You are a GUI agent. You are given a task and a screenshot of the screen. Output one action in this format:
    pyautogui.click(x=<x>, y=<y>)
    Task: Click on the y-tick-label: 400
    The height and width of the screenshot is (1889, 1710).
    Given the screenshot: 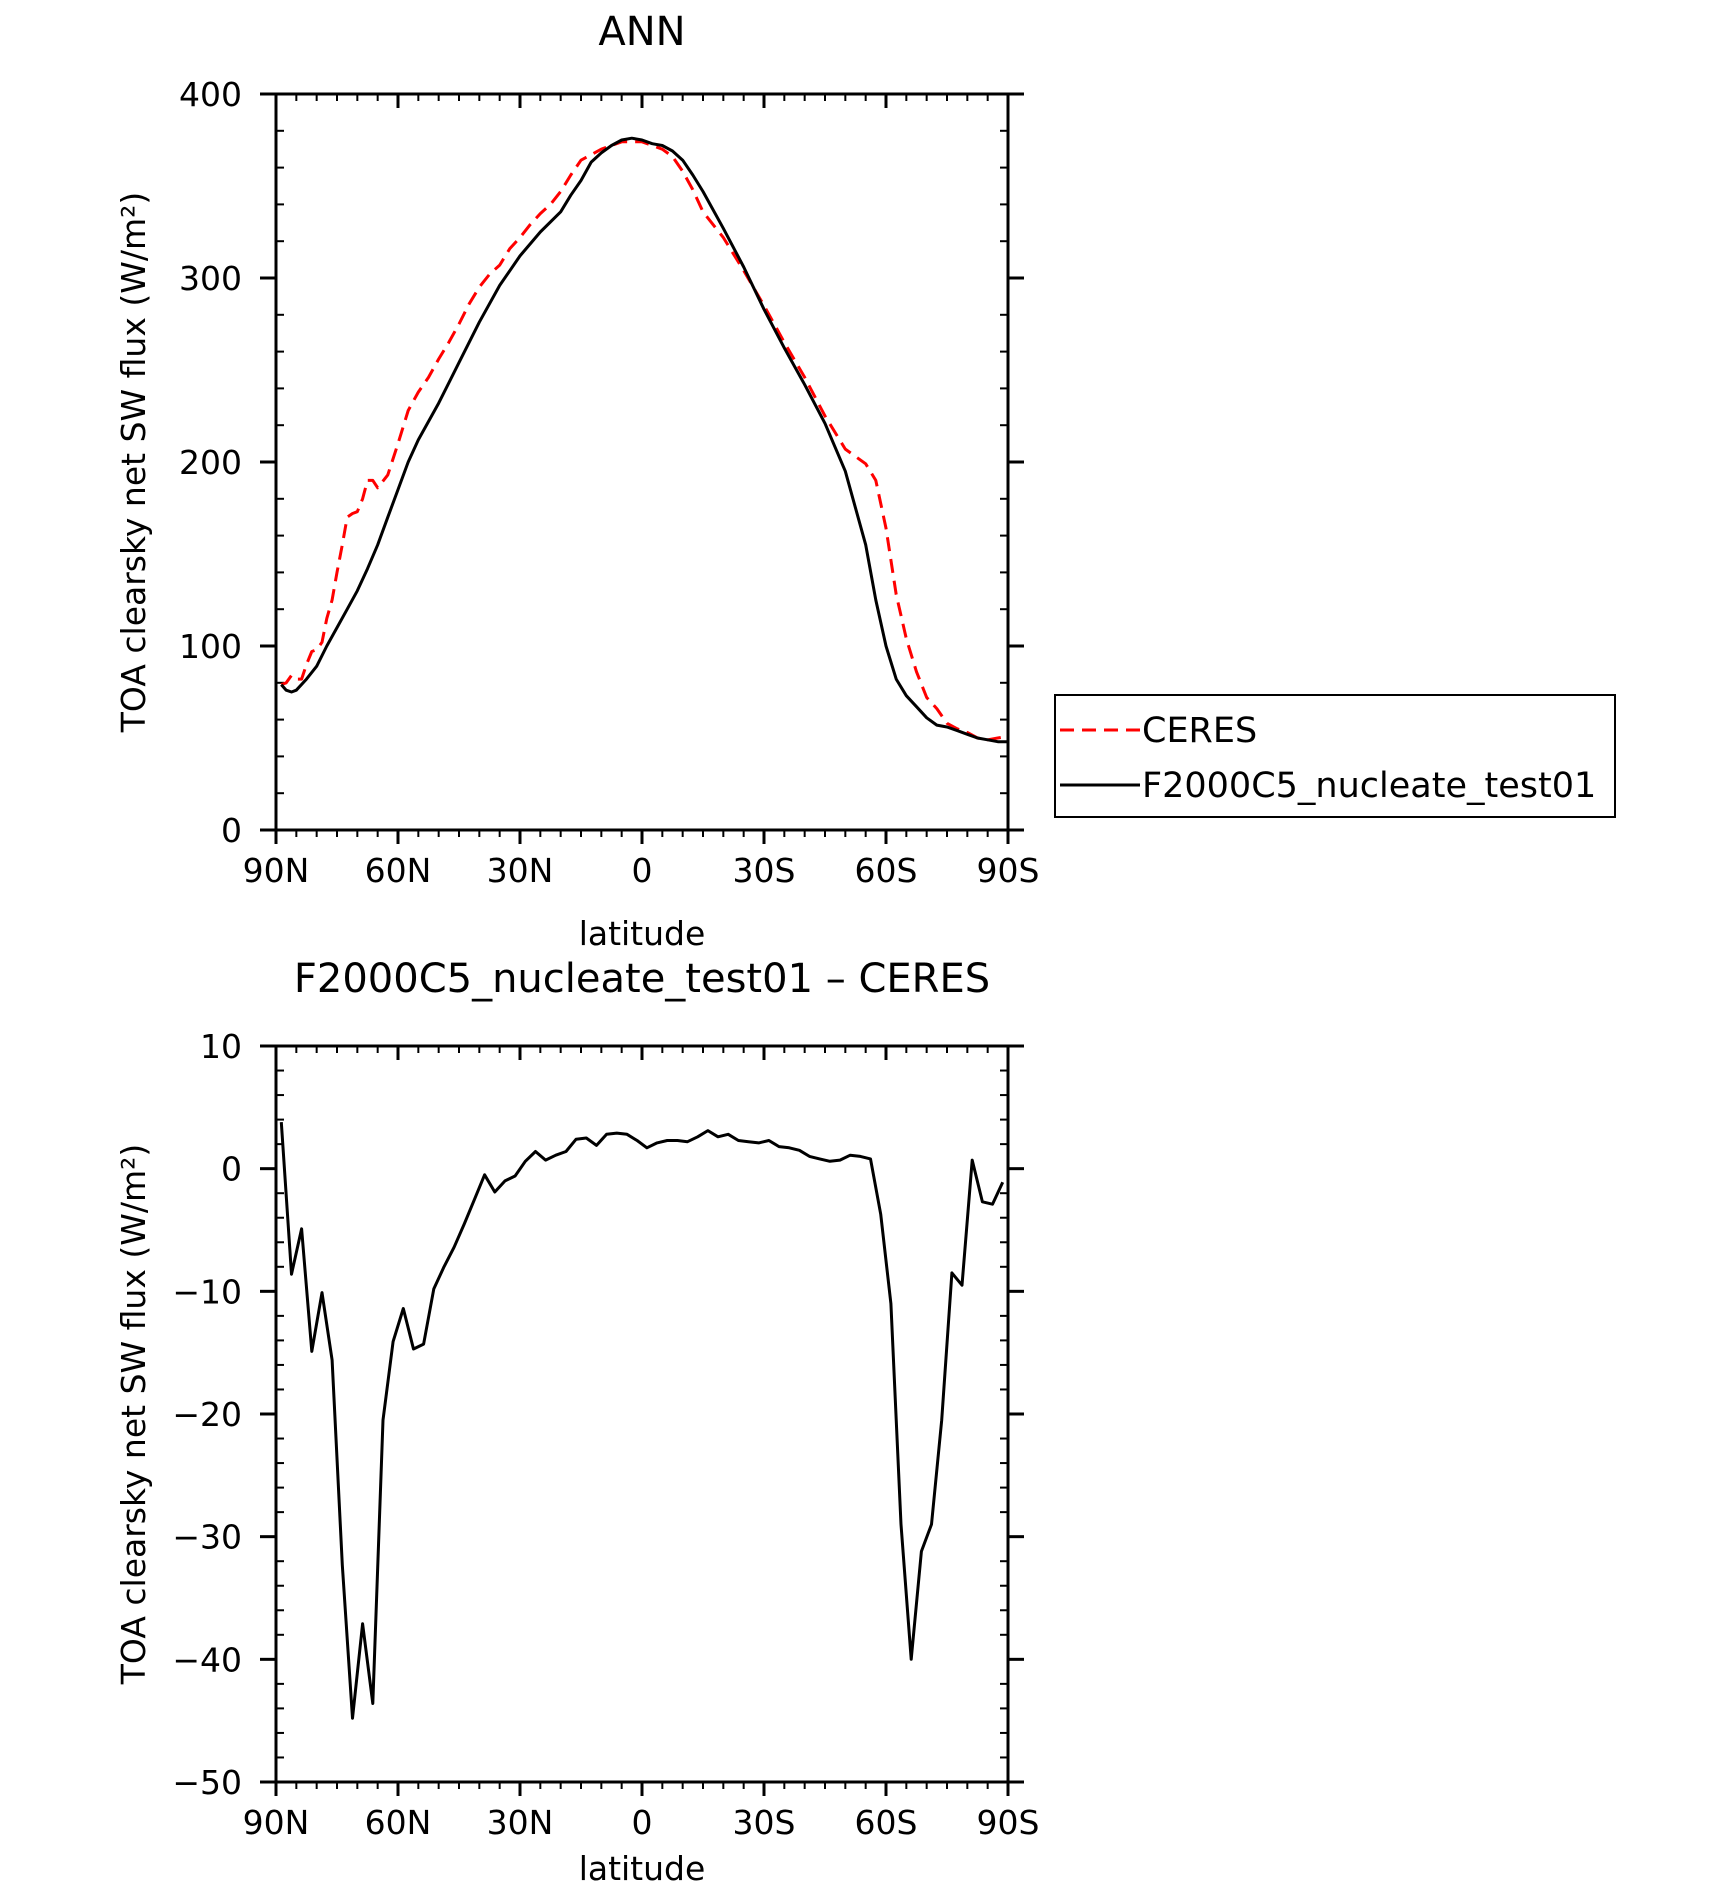 What is the action you would take?
    pyautogui.click(x=210, y=94)
    